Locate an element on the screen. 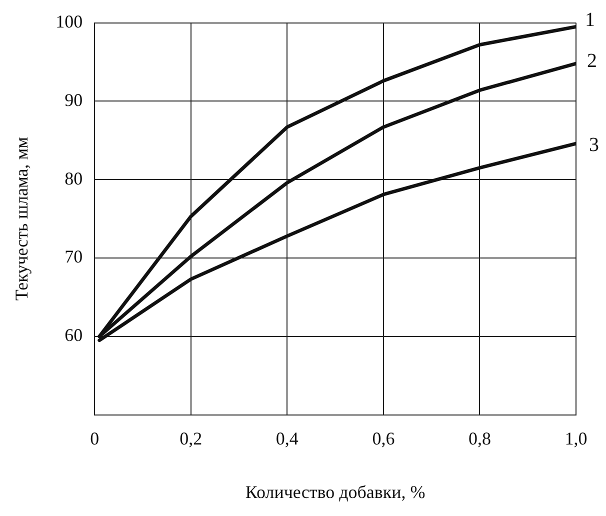 The height and width of the screenshot is (516, 606). y-tick-label: 60 is located at coordinates (73, 335).